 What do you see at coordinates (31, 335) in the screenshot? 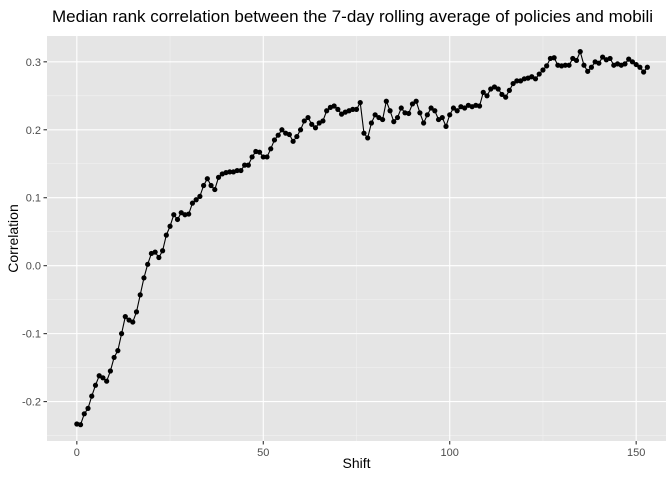
I see `y-tick-label: -0.1` at bounding box center [31, 335].